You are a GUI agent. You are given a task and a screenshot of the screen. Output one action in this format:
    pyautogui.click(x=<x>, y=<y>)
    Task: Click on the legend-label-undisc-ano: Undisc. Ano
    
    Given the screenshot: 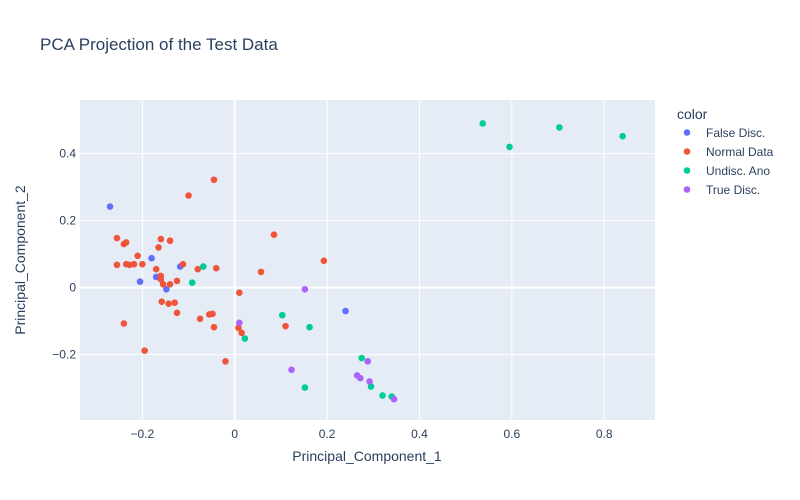 What is the action you would take?
    pyautogui.click(x=738, y=171)
    